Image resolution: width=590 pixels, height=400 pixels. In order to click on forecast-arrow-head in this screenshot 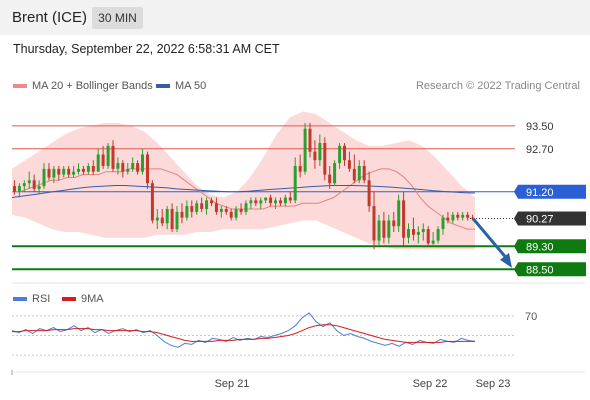, I will do `click(506, 260)`.